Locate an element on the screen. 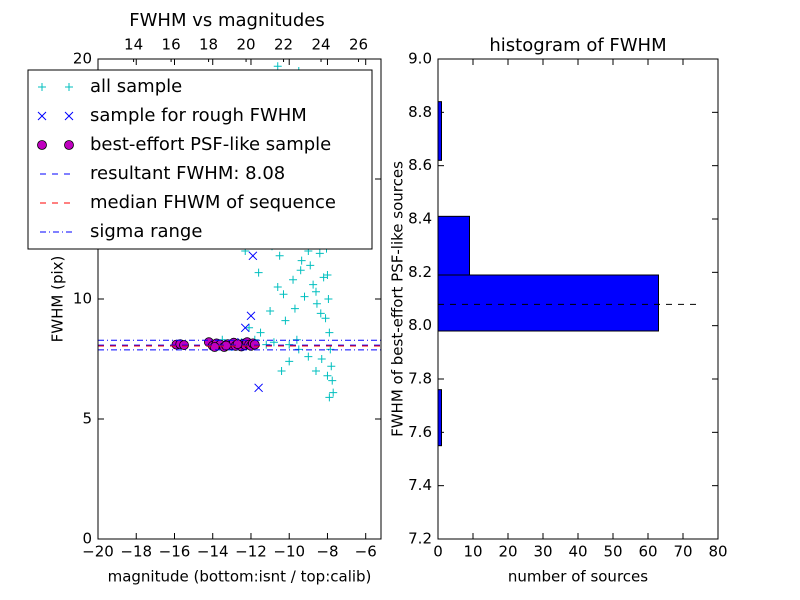  x-tick-label: 80 is located at coordinates (717, 552).